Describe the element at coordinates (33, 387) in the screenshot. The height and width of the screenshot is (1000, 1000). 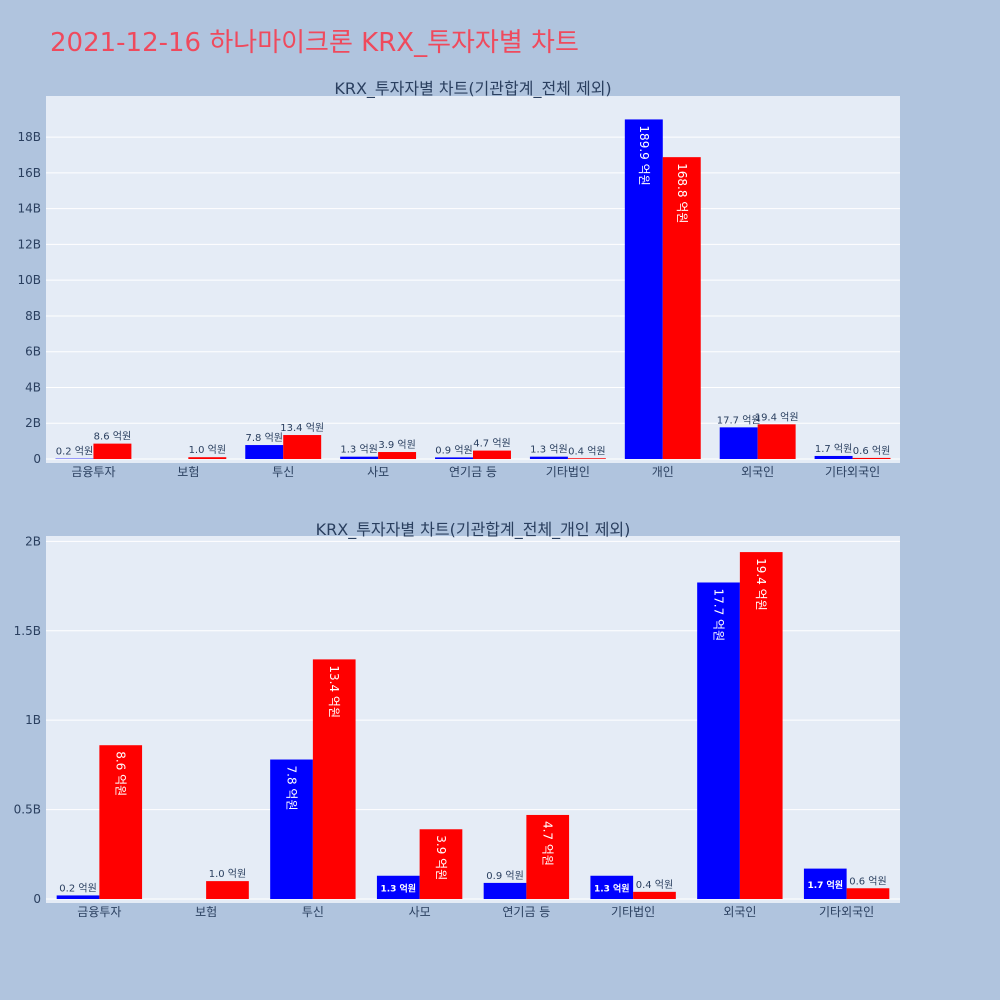
I see `y-tick-label: 4B` at that location.